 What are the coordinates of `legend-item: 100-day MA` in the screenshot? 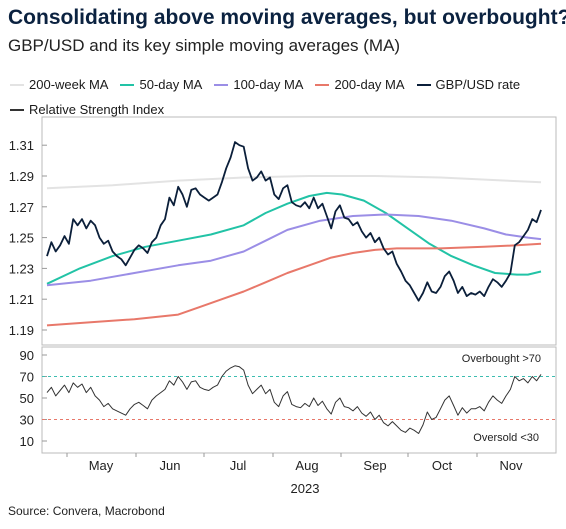 It's located at (258, 85).